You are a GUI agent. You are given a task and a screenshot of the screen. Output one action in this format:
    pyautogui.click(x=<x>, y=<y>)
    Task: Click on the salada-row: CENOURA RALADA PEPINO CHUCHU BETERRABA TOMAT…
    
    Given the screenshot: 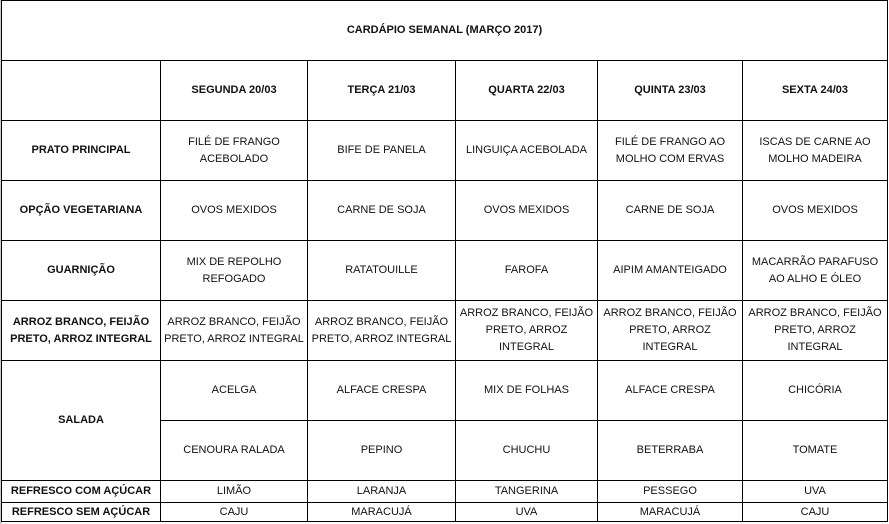 What is the action you would take?
    pyautogui.click(x=445, y=450)
    